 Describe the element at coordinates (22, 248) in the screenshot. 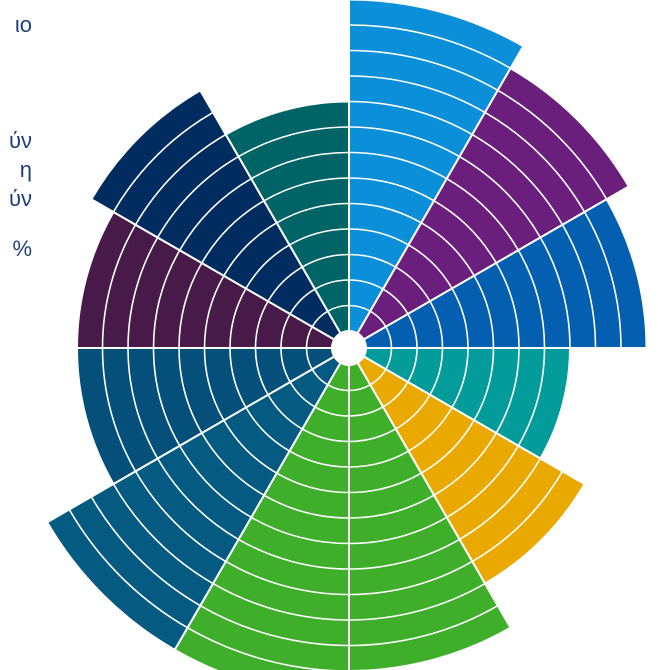

I see `side-text-line-5: %` at that location.